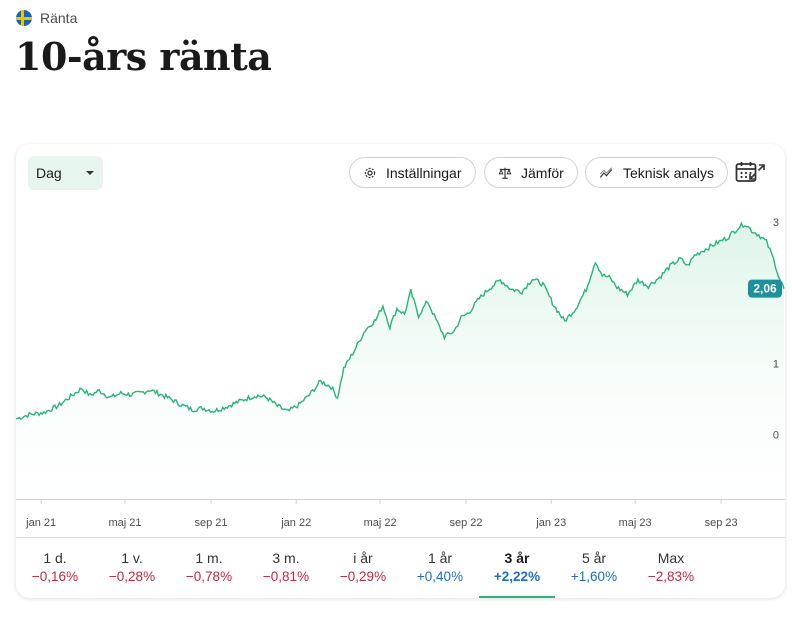 This screenshot has width=792, height=617. I want to click on period-tab-label: 1 v., so click(132, 558).